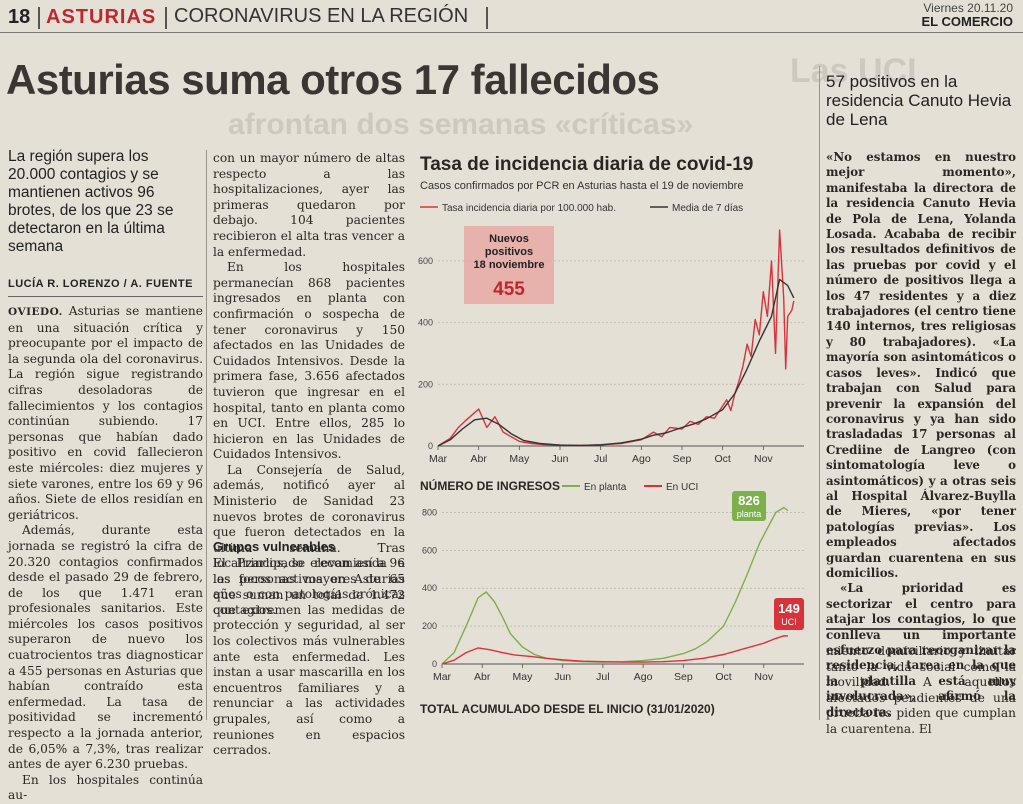 Image resolution: width=1023 pixels, height=804 pixels. Describe the element at coordinates (789, 622) in the screenshot. I see `uci-label: UCI` at that location.